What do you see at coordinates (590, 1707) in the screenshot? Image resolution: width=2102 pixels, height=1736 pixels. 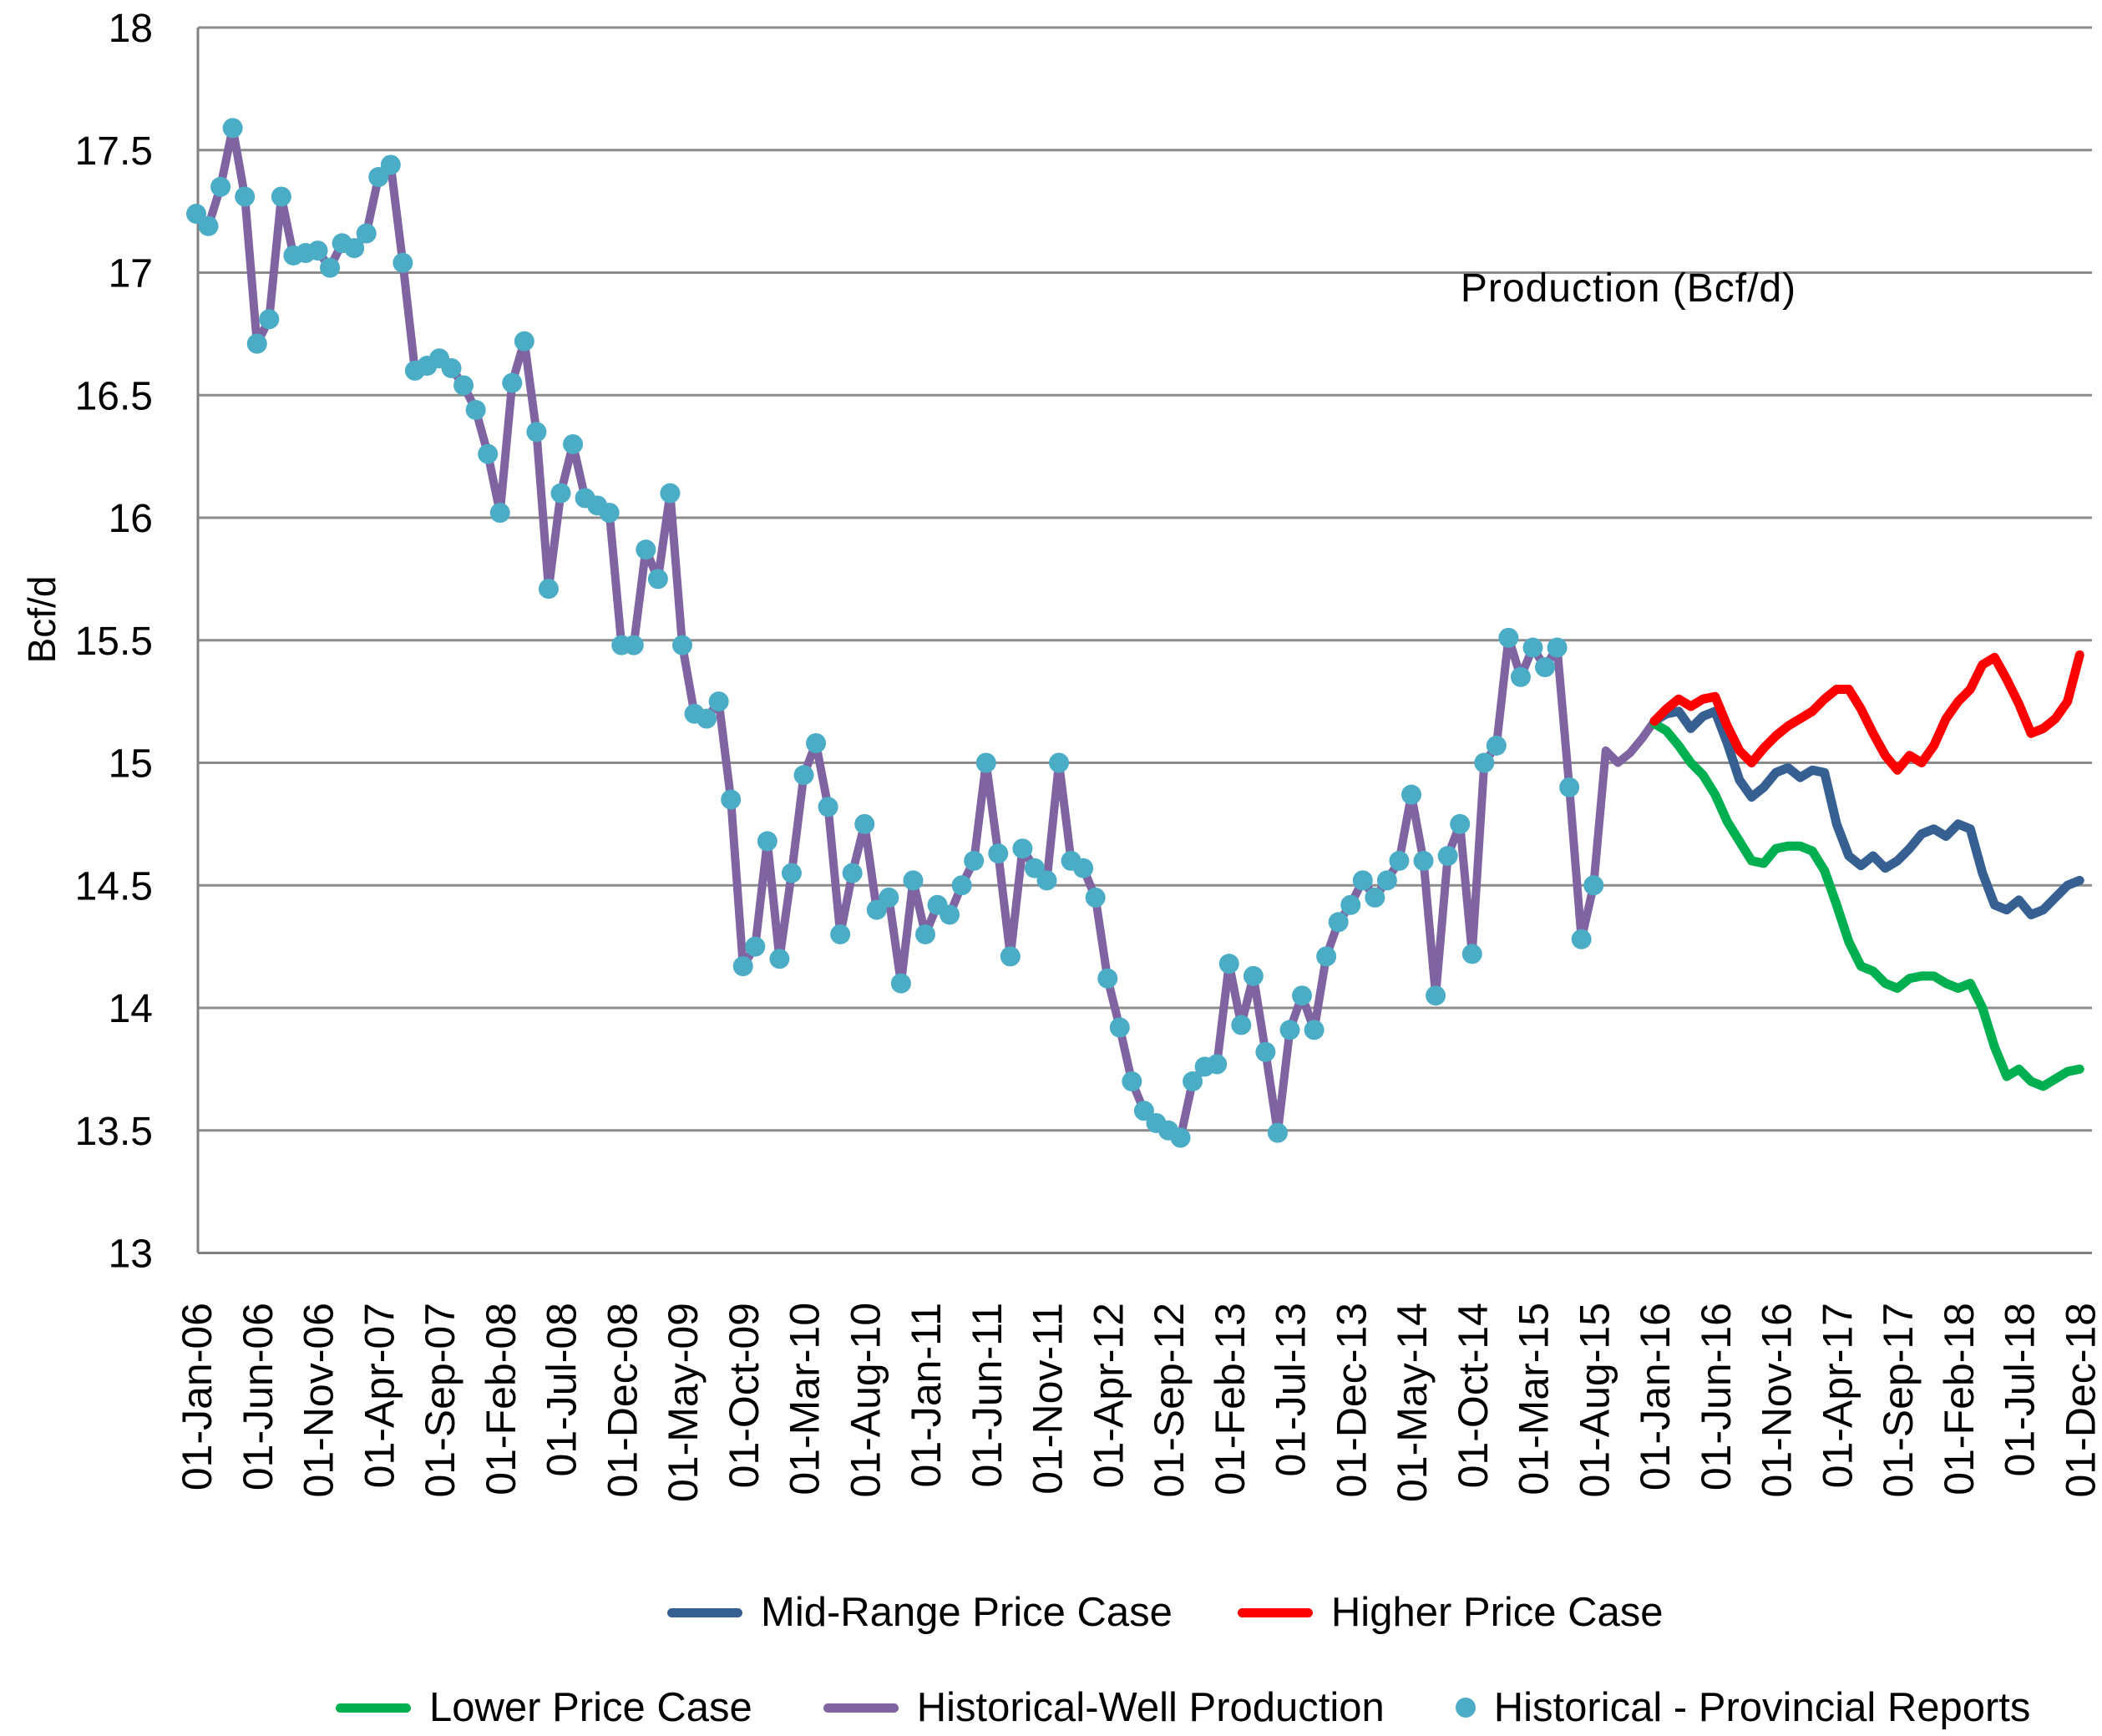 I see `legend-label-lower-price: Lower Price Case` at bounding box center [590, 1707].